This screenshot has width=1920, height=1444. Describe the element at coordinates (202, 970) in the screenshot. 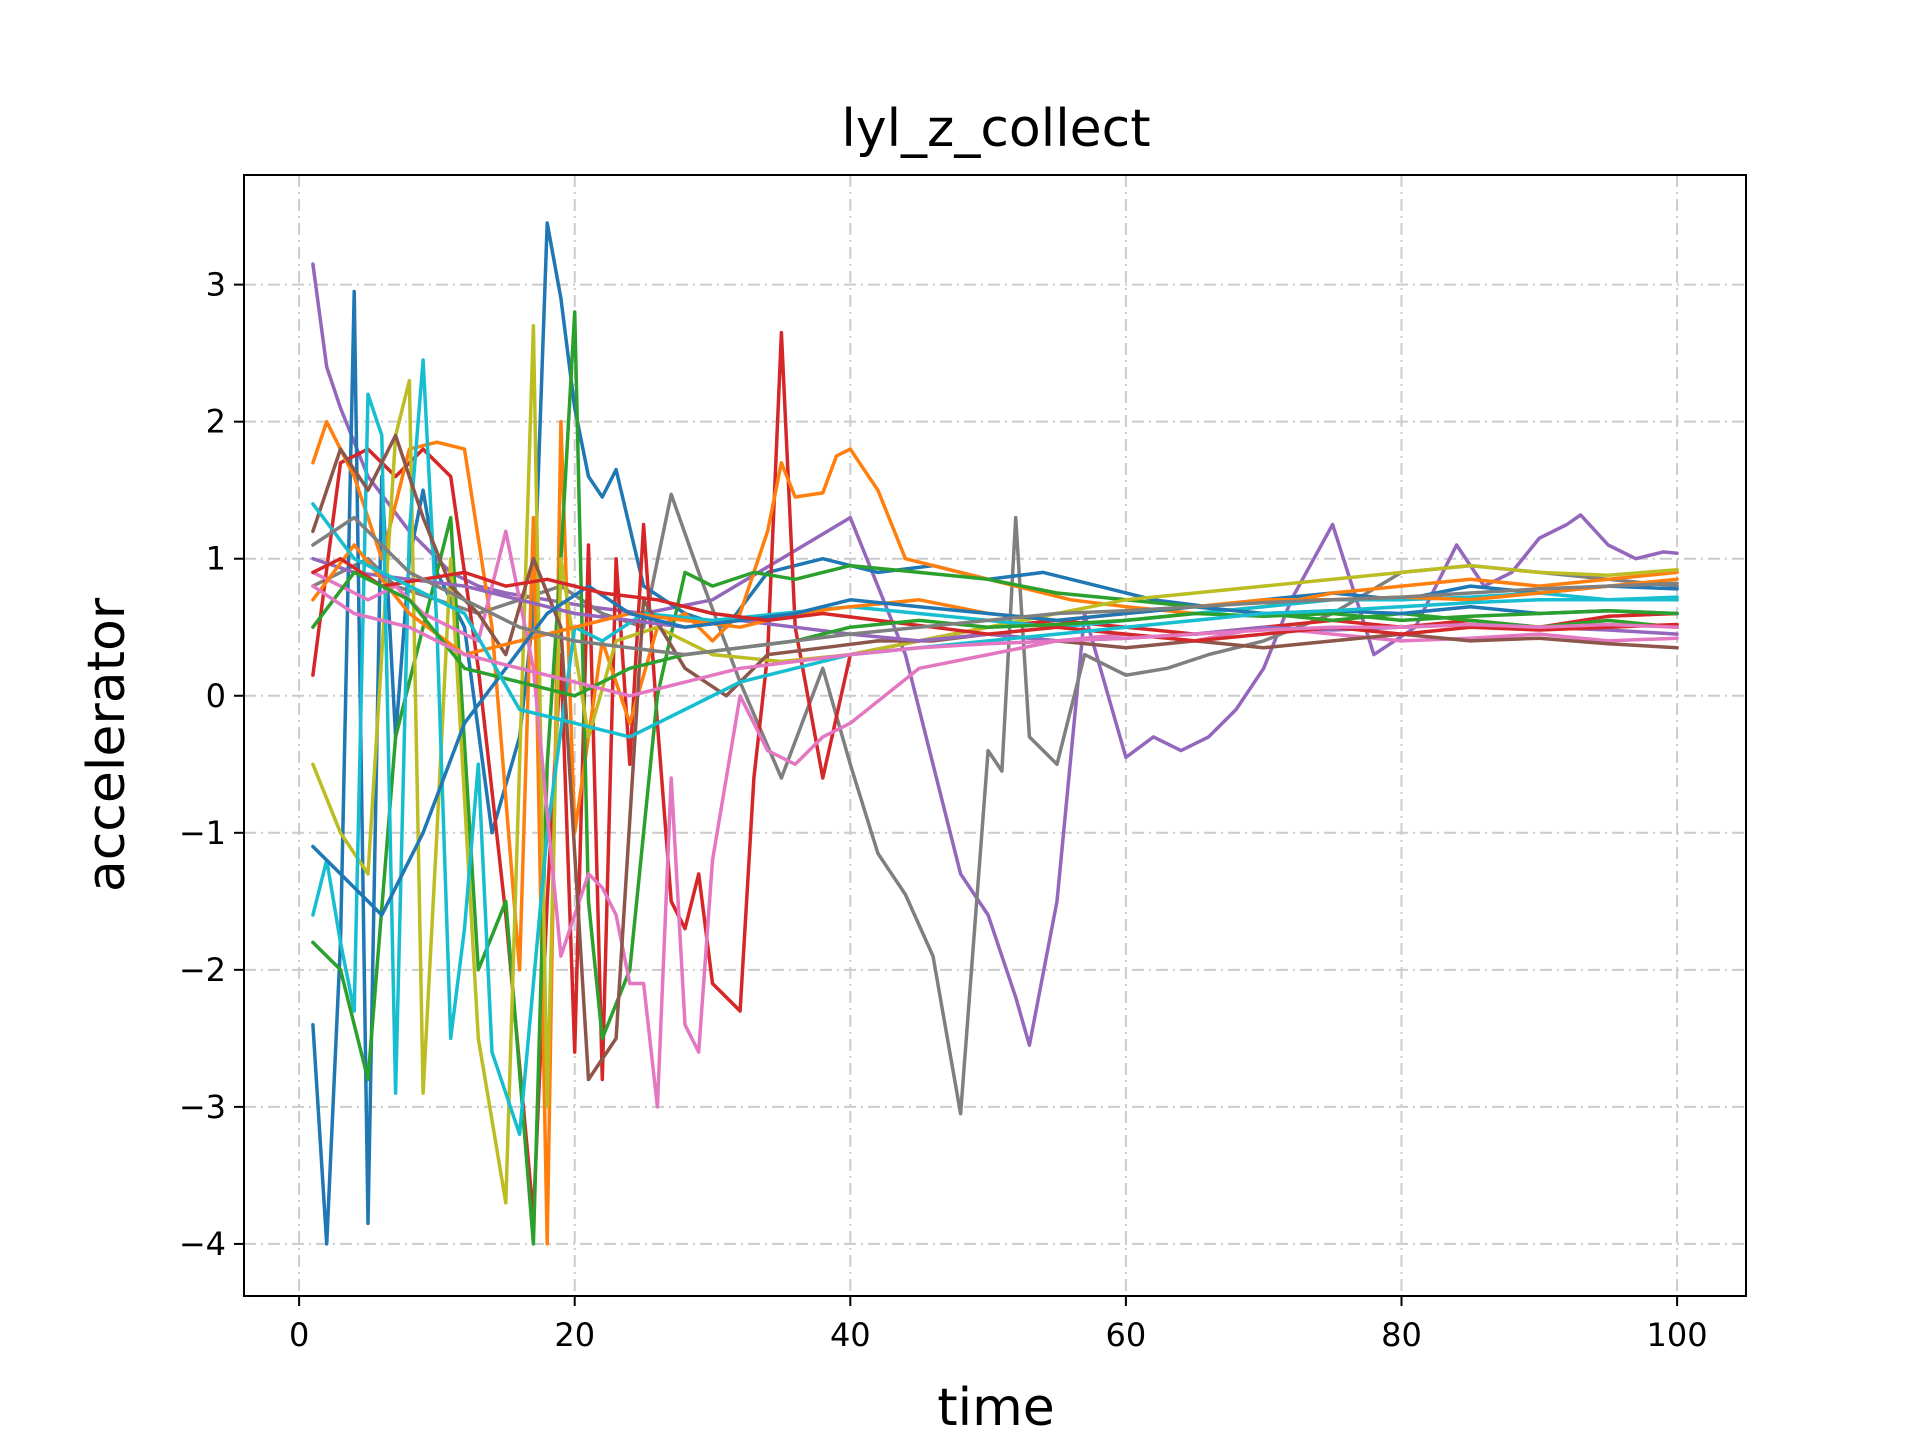

I see `y-tick-label: −2` at that location.